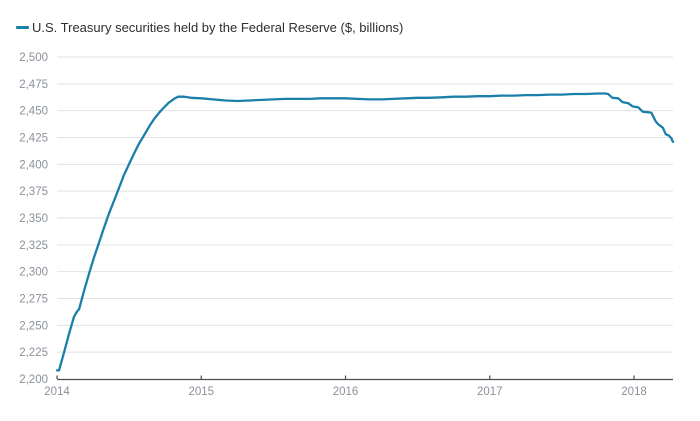 The image size is (700, 421). What do you see at coordinates (33, 246) in the screenshot?
I see `y-tick-label: 2,325` at bounding box center [33, 246].